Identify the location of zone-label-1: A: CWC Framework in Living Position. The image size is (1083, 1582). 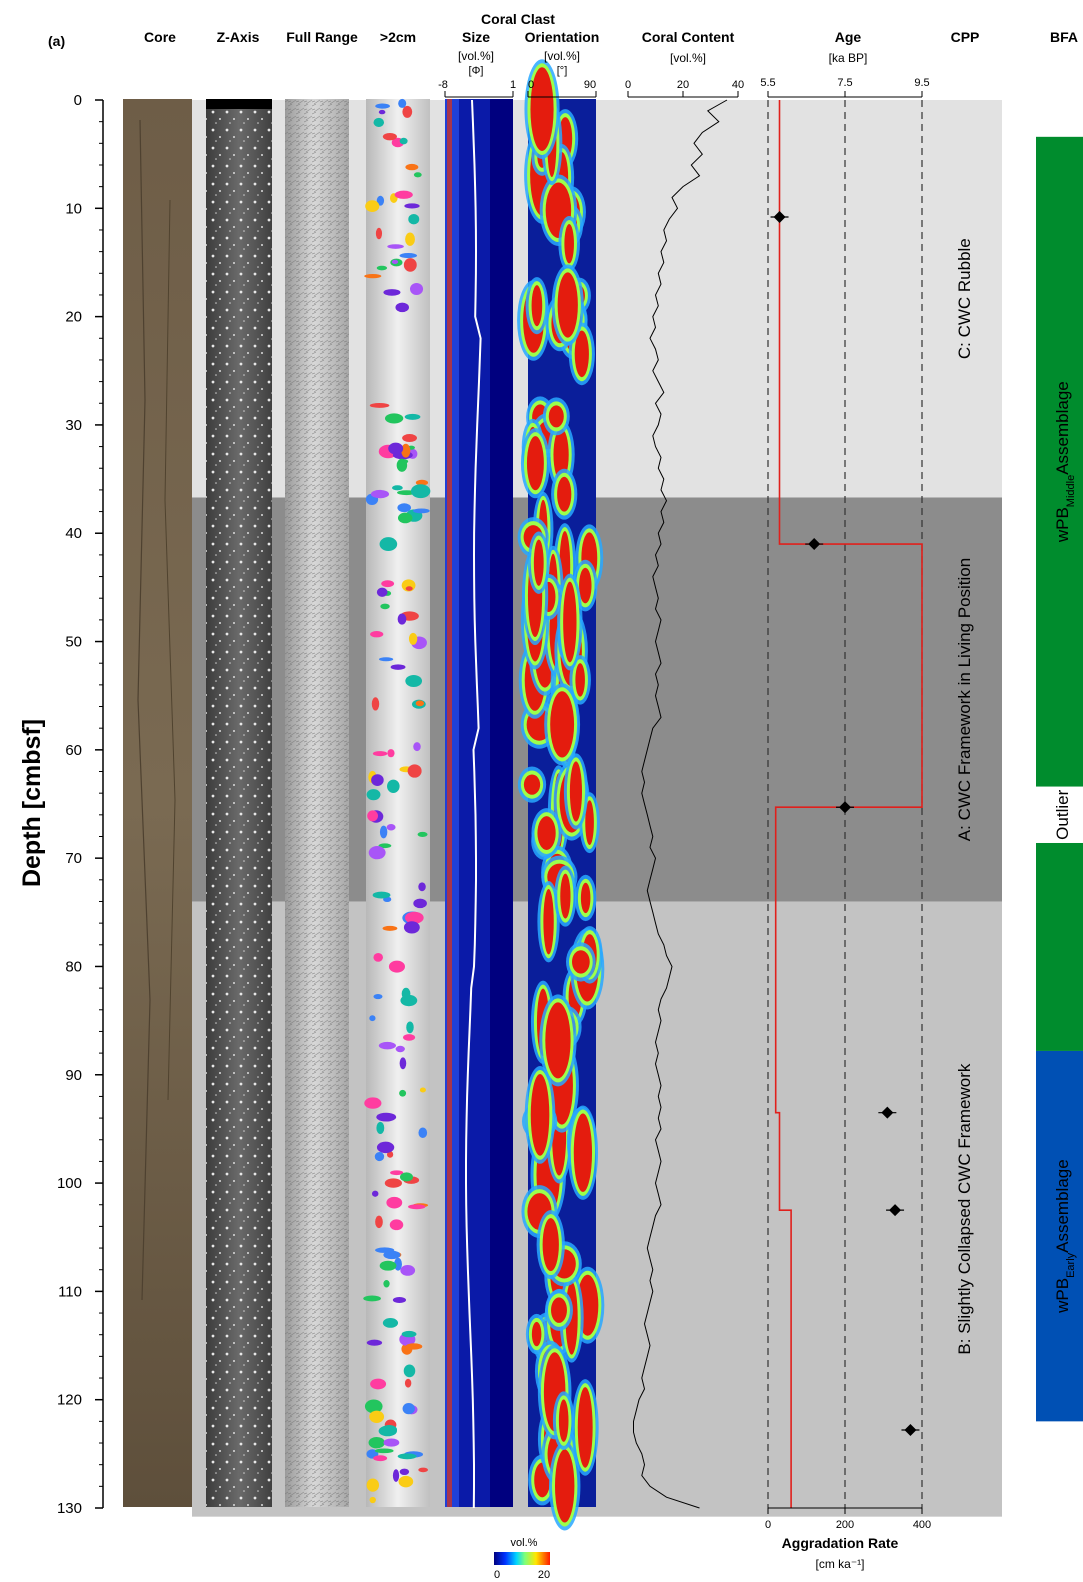
(964, 699).